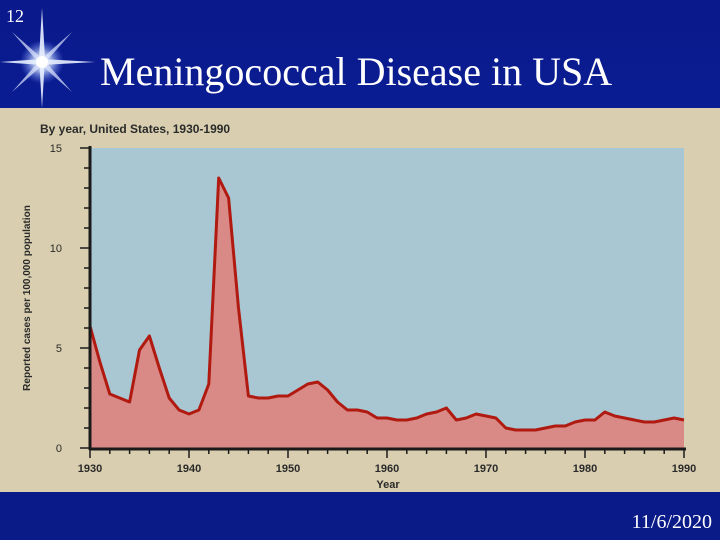  Describe the element at coordinates (684, 469) in the screenshot. I see `x-tick-label: 1990` at that location.